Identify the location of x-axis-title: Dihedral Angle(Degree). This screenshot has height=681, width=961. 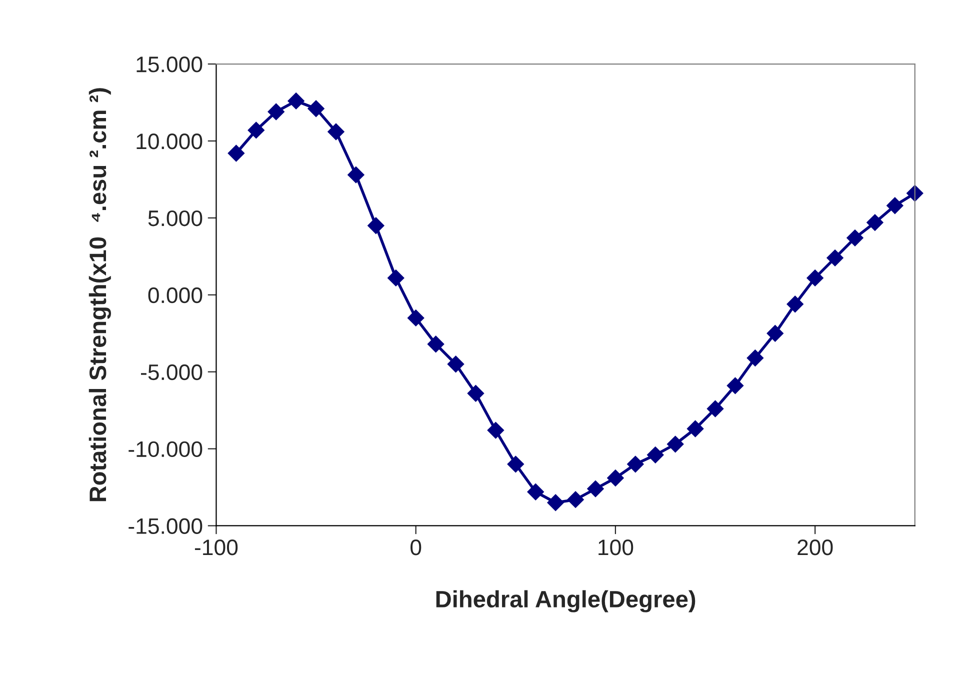
(566, 601).